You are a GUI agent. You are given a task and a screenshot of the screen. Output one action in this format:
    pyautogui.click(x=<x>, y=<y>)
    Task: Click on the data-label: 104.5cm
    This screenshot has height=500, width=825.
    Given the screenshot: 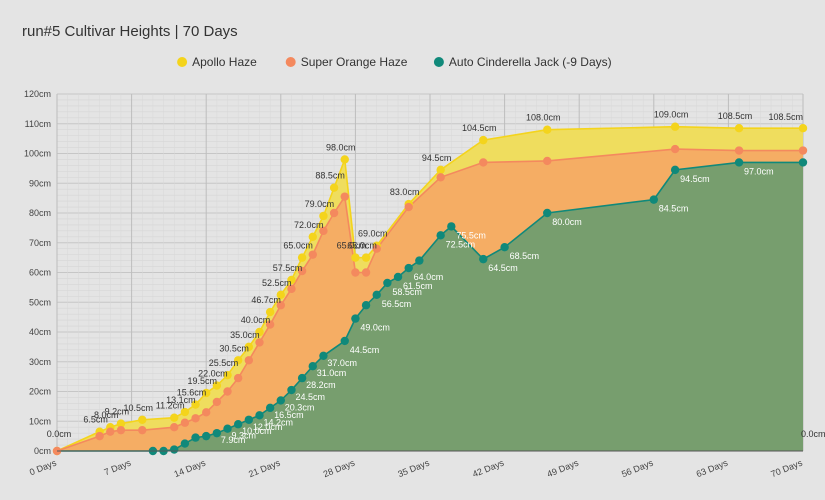 What is the action you would take?
    pyautogui.click(x=479, y=128)
    